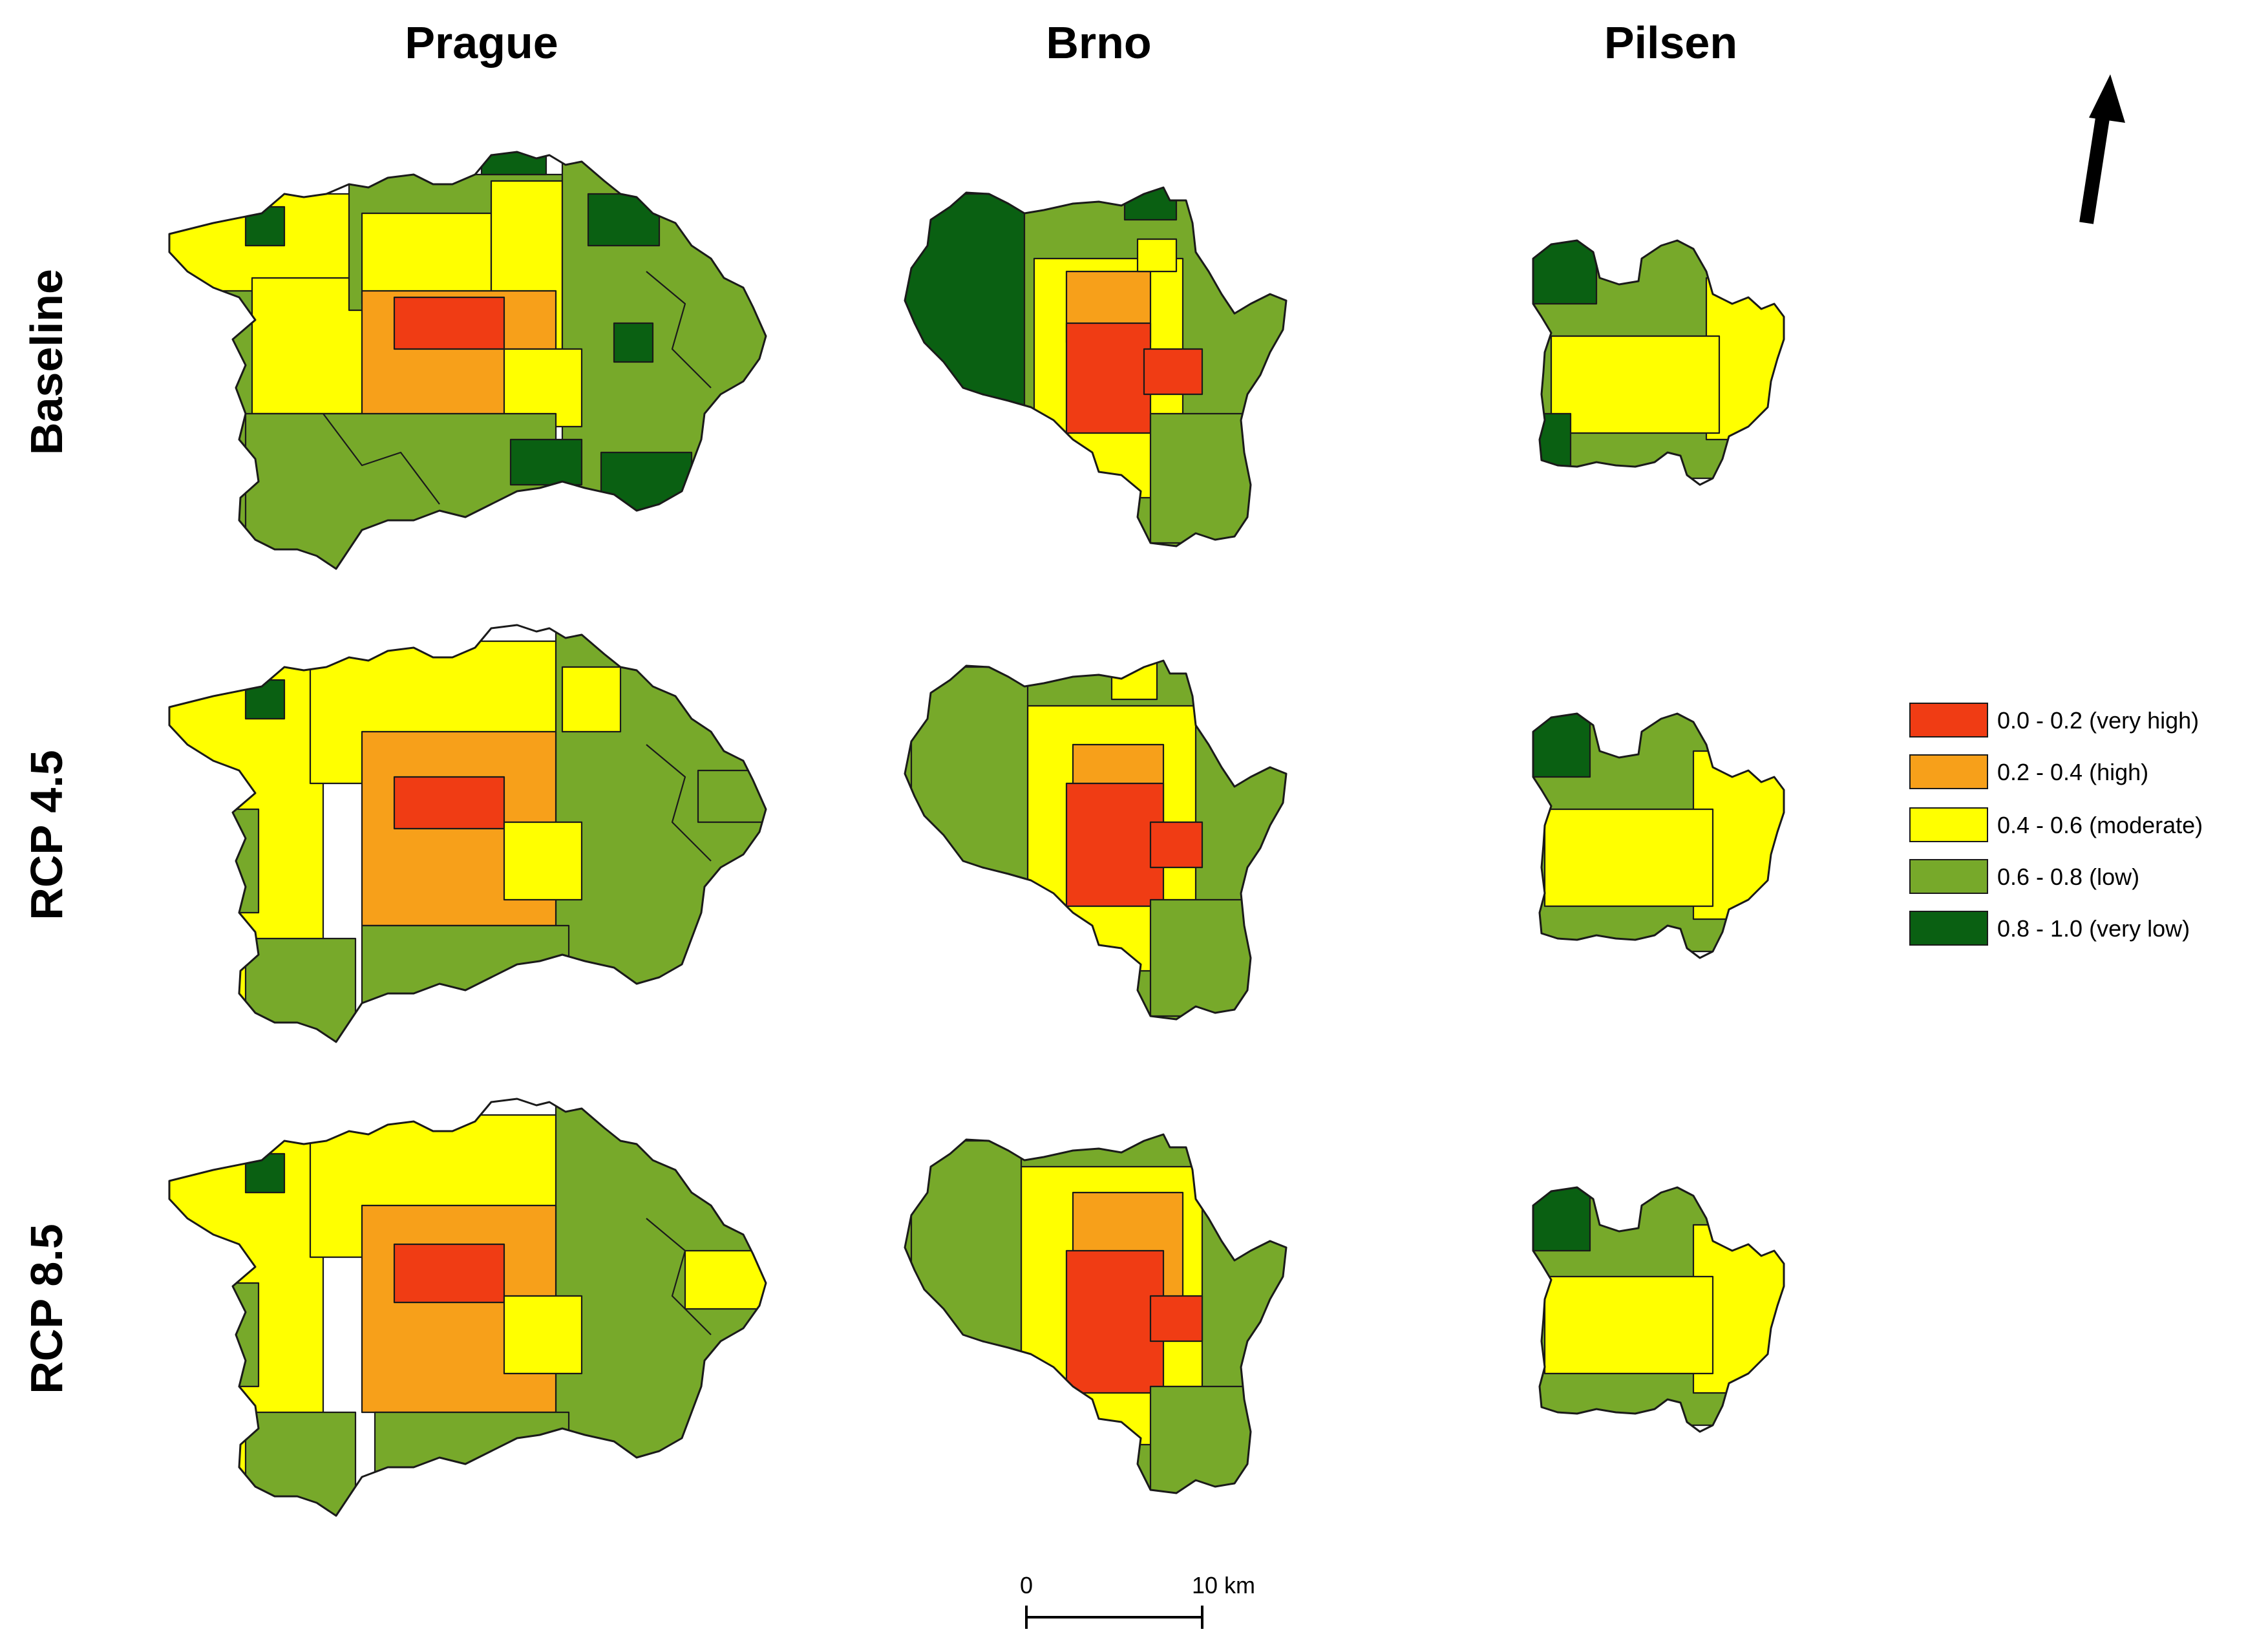 The height and width of the screenshot is (1645, 2268). I want to click on map-brno-baseline, so click(1102, 368).